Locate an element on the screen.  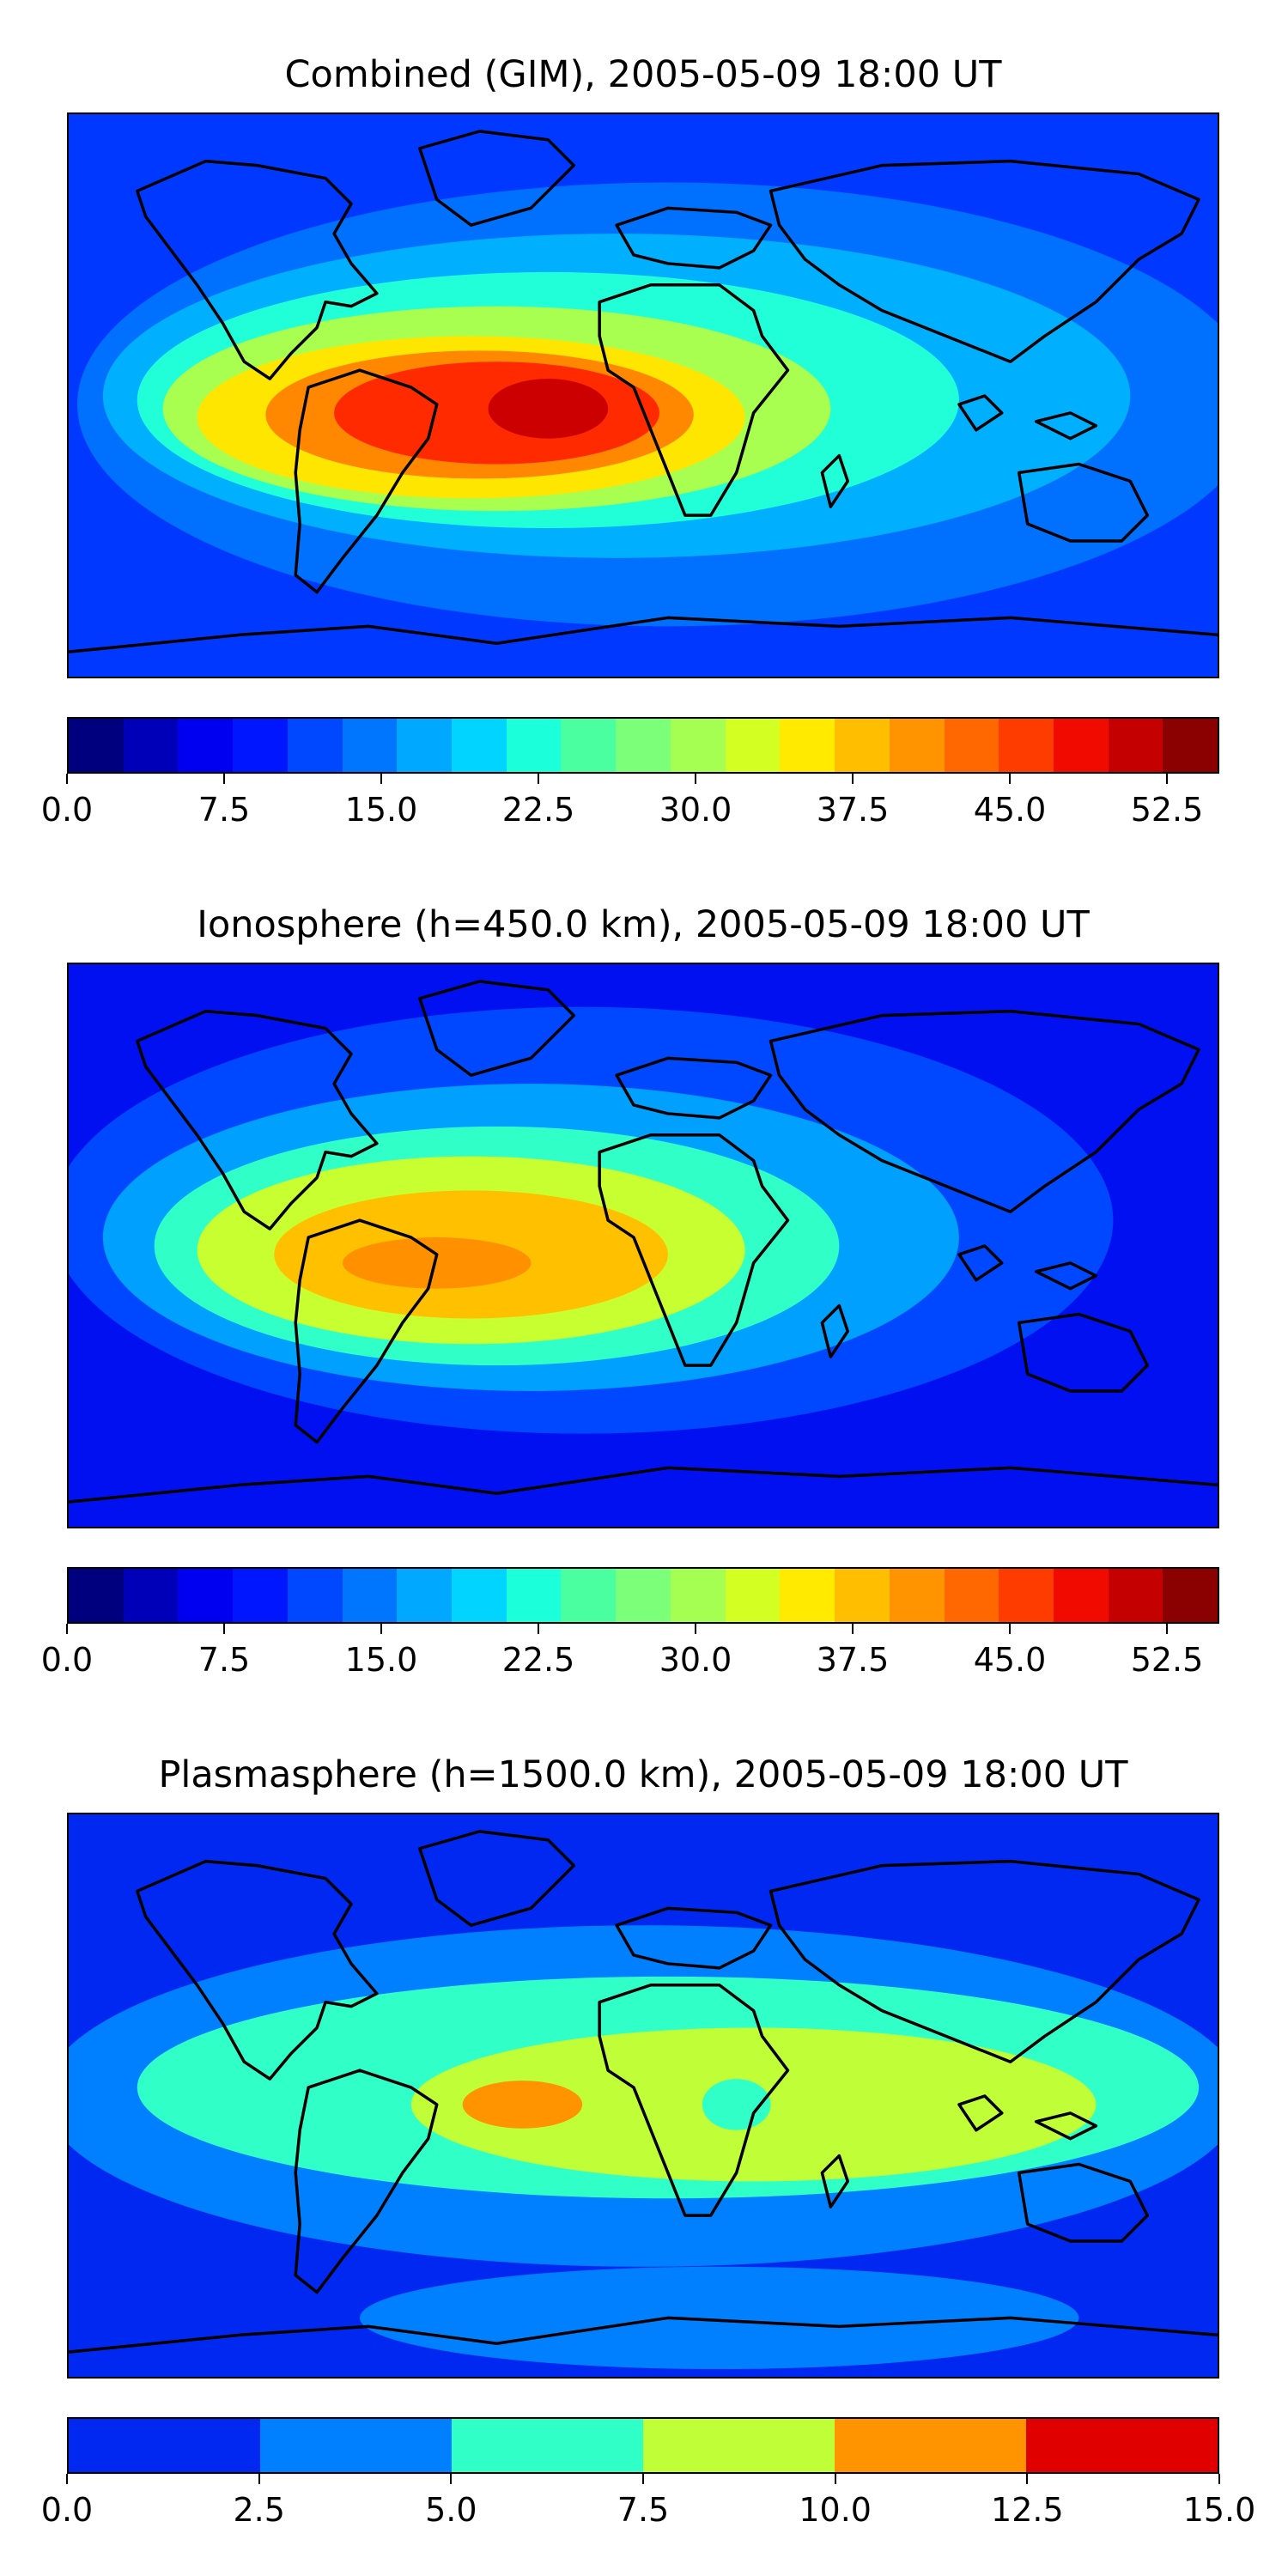
colorbar-ticks-plasmasphere: 0.0 2.5 5.0 7.5 10.0 12.5 15.0 is located at coordinates (648, 2504).